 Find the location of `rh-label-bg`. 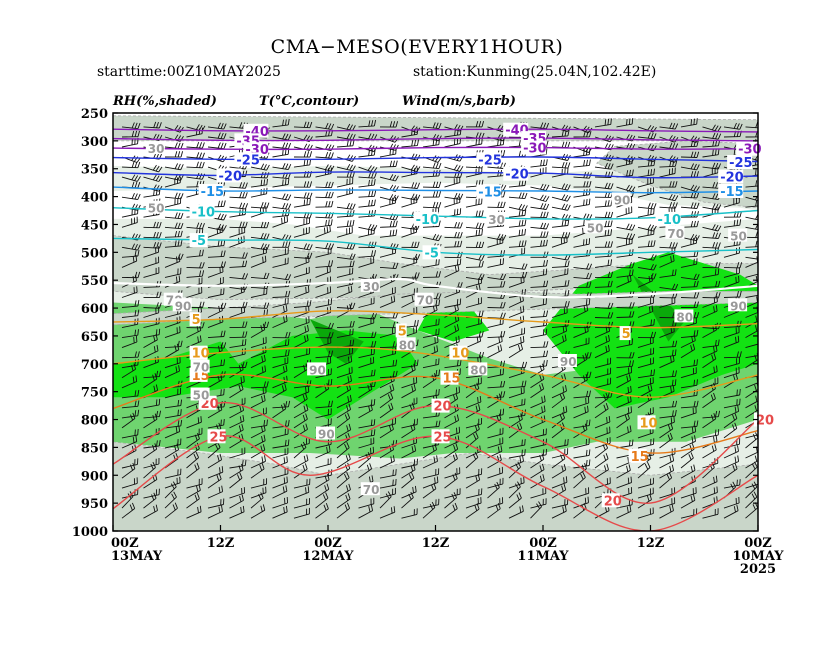

rh-label-bg is located at coordinates (182, 305).